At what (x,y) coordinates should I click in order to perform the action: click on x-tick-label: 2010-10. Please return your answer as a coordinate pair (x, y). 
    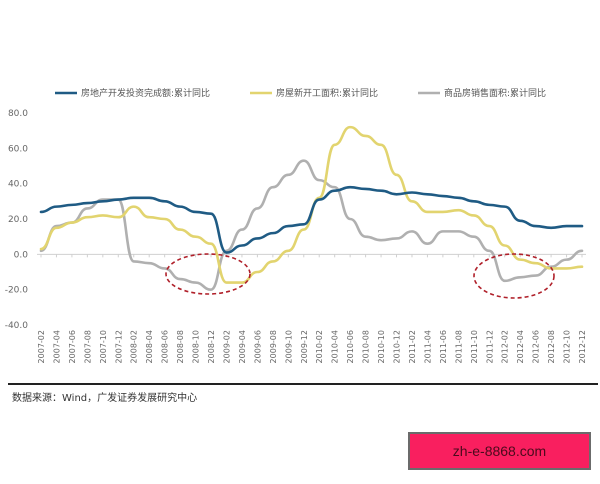
    Looking at the image, I should click on (381, 346).